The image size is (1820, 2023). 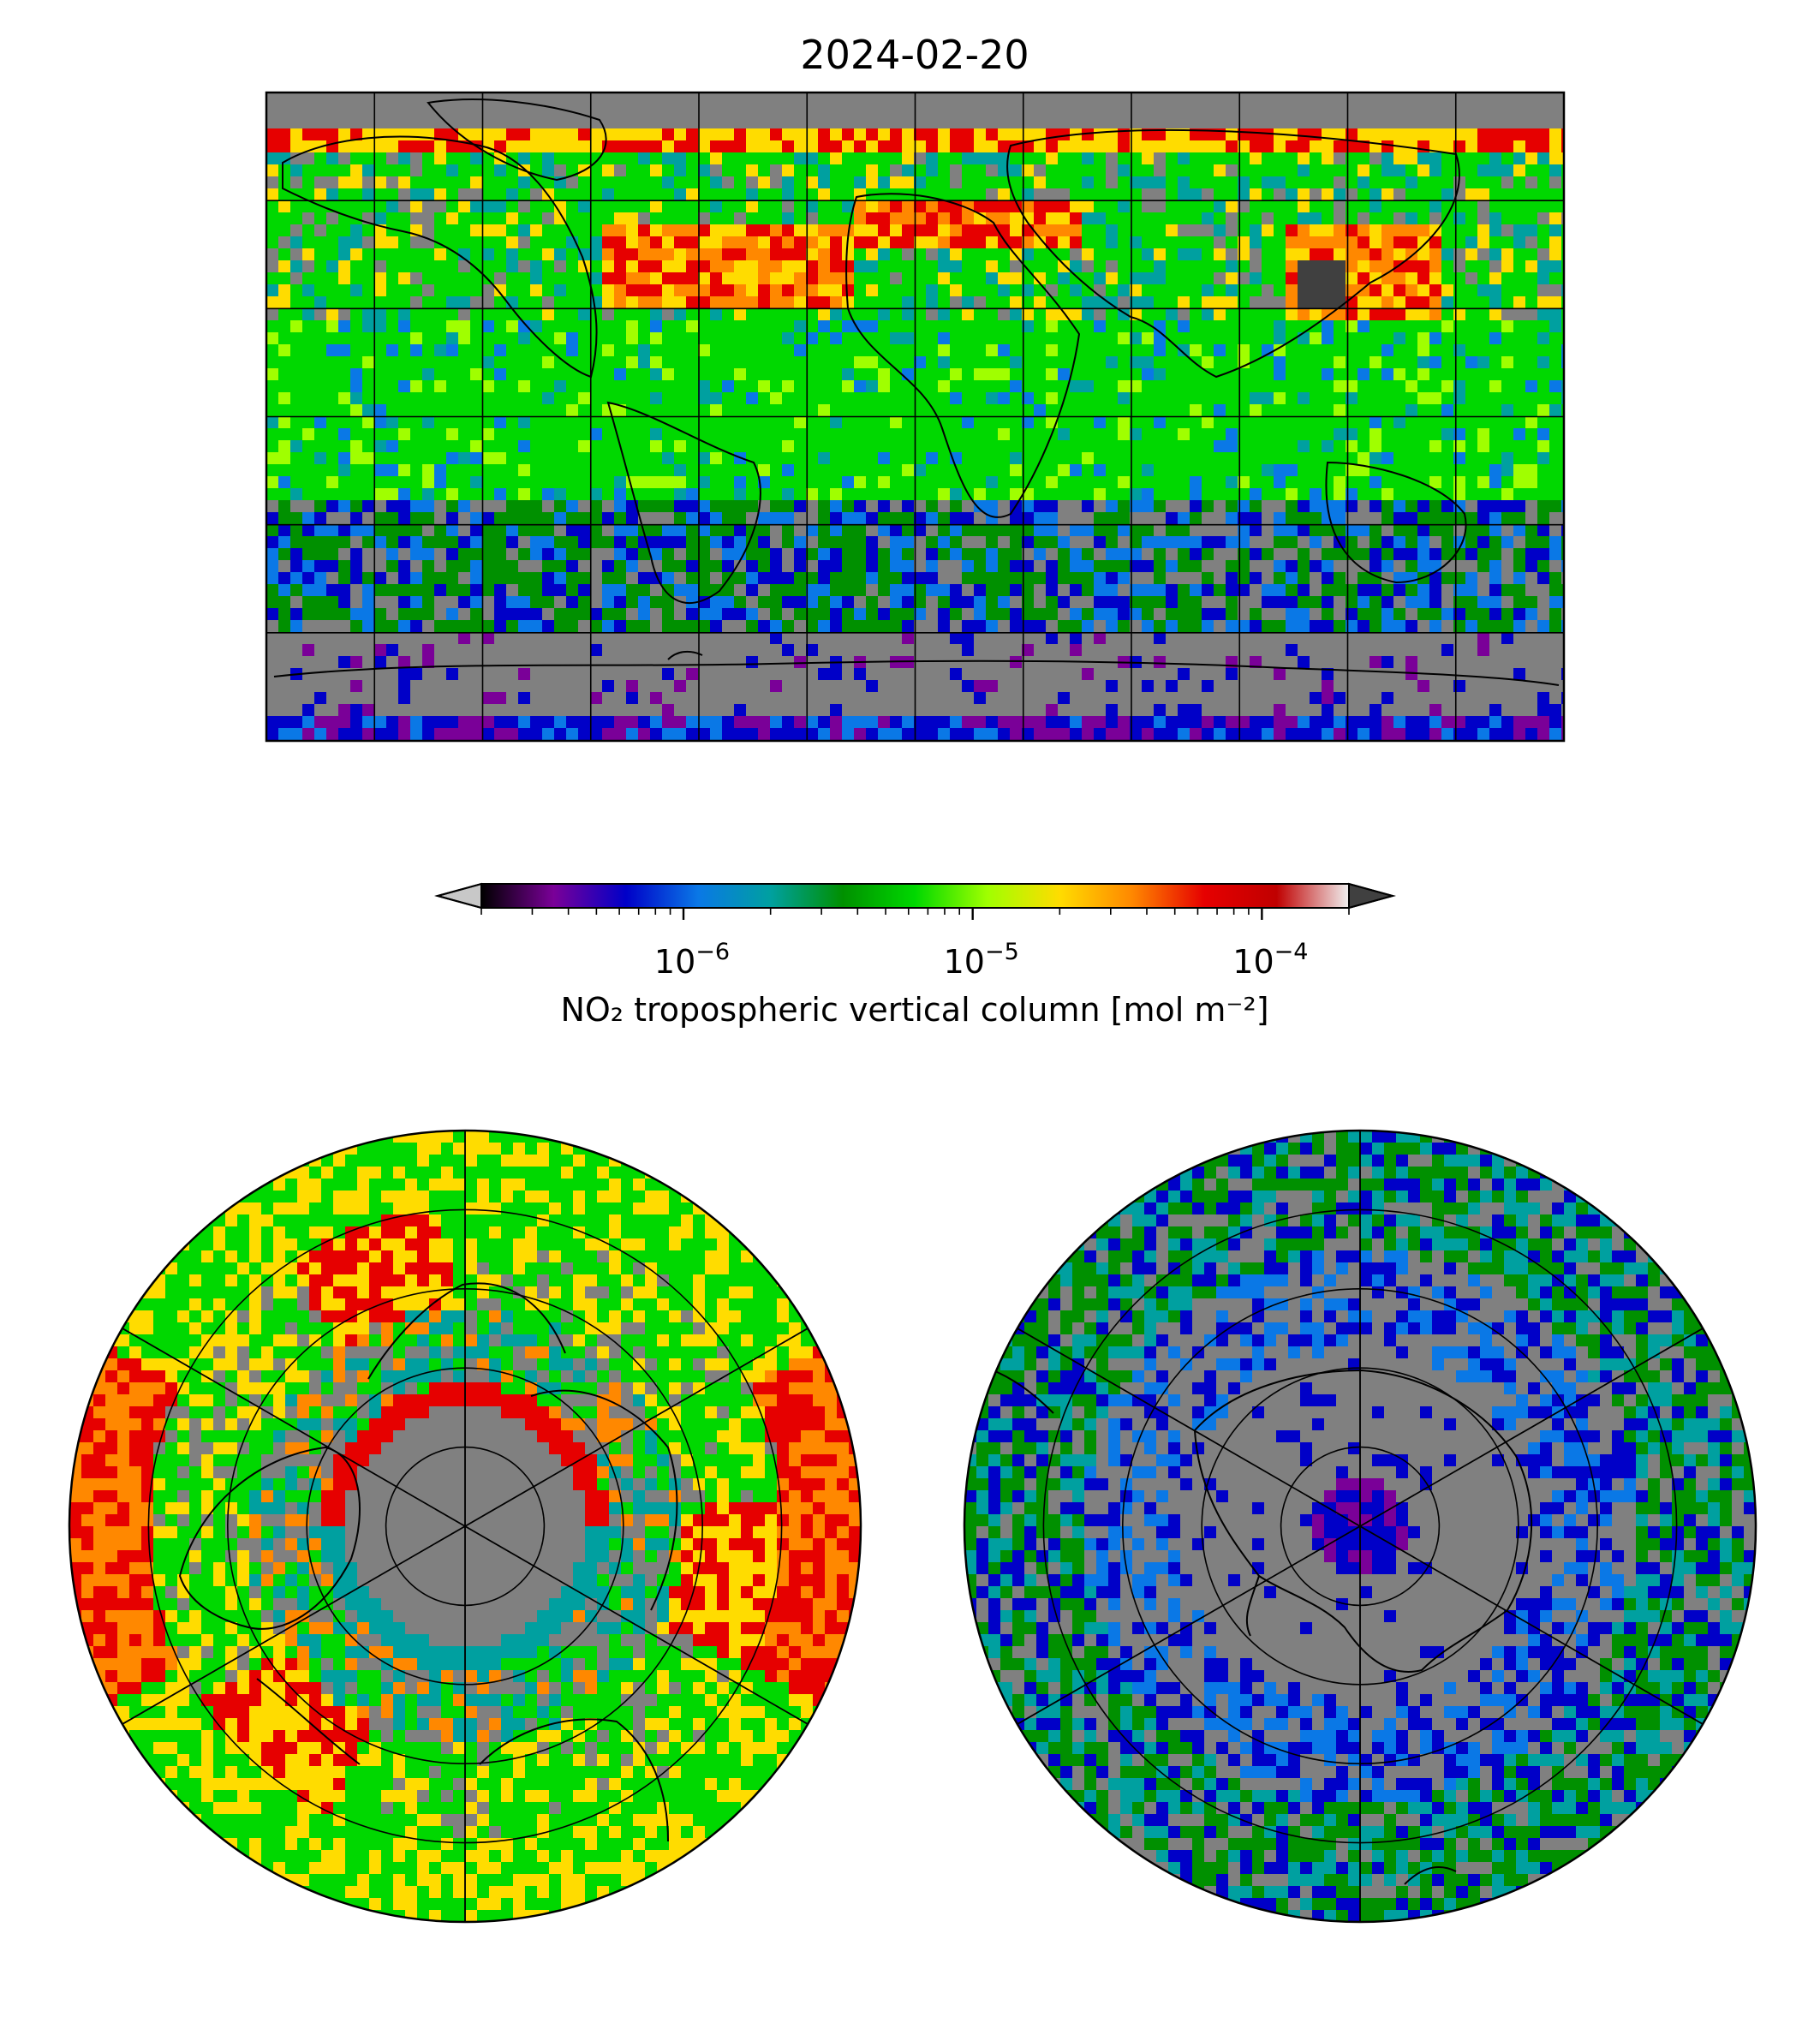 I want to click on colorbar-gradient, so click(x=915, y=896).